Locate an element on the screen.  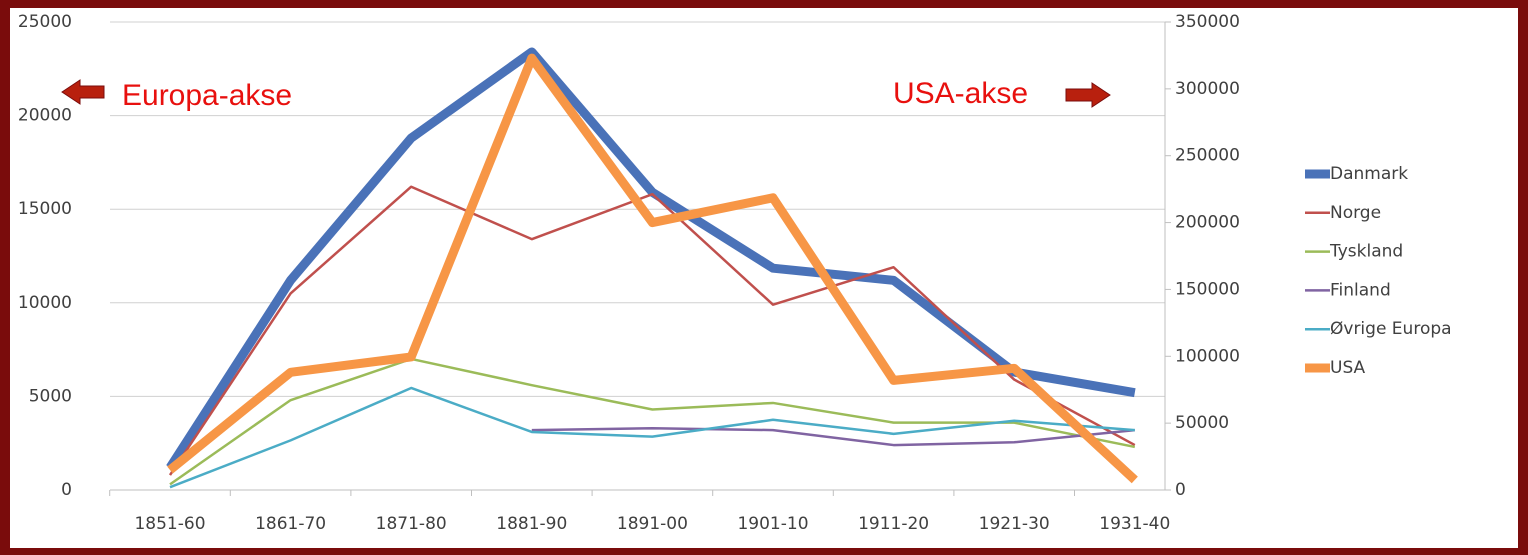
x-tick-label: 1911-20 is located at coordinates (893, 524).